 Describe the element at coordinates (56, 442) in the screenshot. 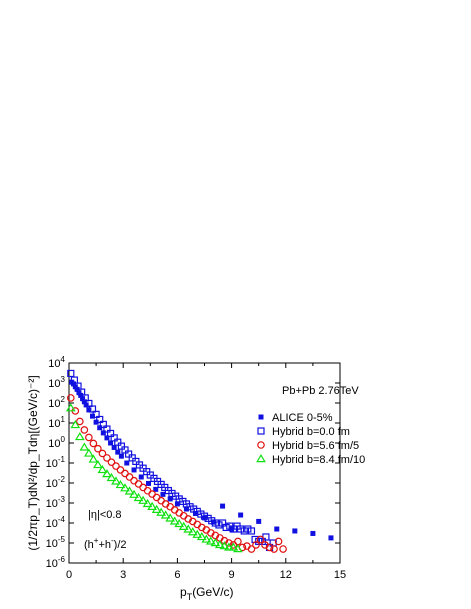

I see `y-tick-label: 10⁰` at that location.